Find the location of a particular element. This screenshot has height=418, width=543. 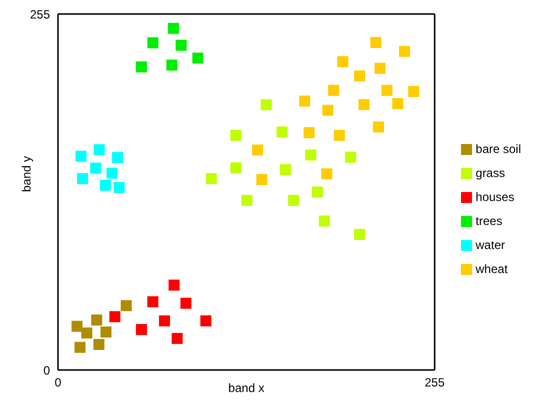

y-axis-title: band y is located at coordinates (26, 174).